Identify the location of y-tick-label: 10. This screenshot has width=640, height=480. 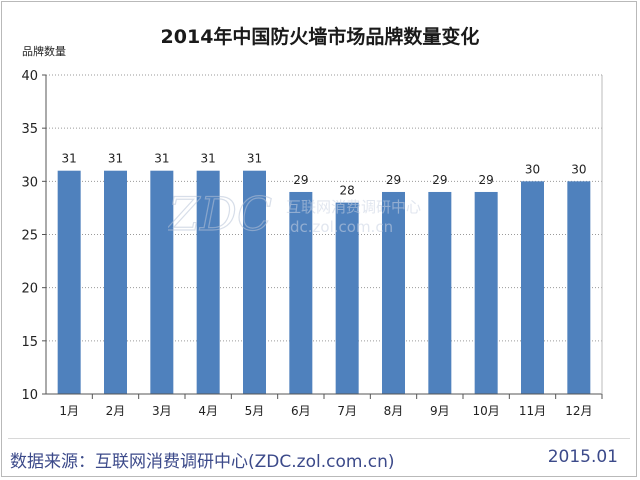
(29, 395).